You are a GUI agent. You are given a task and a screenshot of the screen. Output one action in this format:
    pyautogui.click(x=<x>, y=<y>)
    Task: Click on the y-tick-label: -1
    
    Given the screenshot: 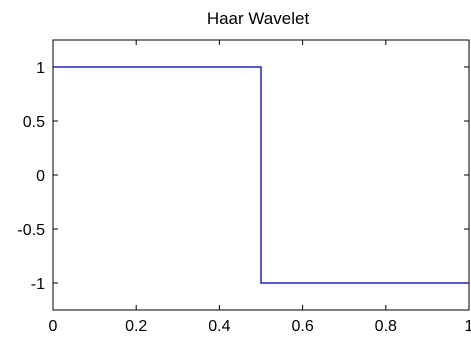 What is the action you would take?
    pyautogui.click(x=38, y=284)
    